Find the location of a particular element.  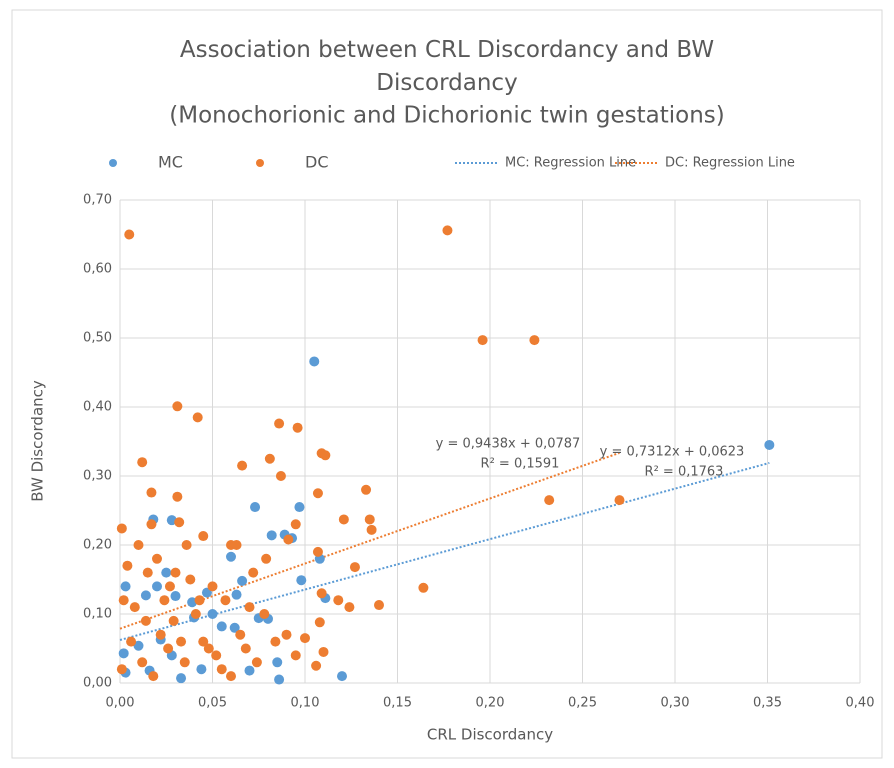

y-tick-label: 0,00 is located at coordinates (97, 683).